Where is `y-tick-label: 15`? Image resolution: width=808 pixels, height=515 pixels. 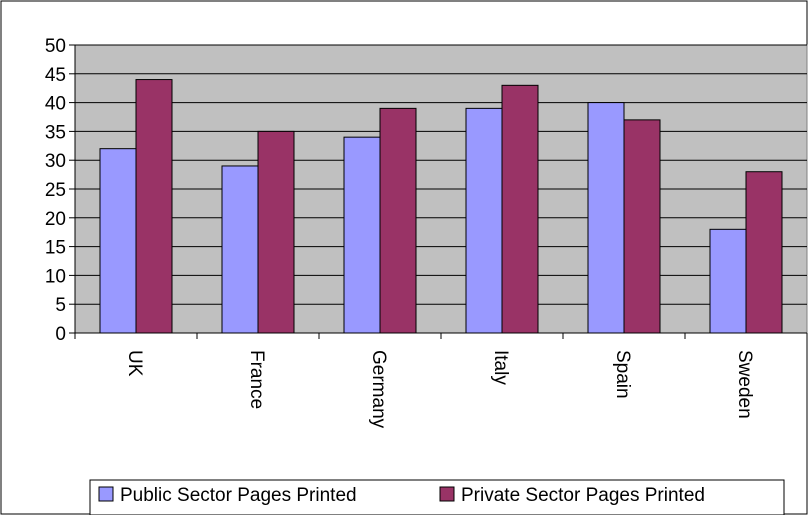
y-tick-label: 15 is located at coordinates (55, 248).